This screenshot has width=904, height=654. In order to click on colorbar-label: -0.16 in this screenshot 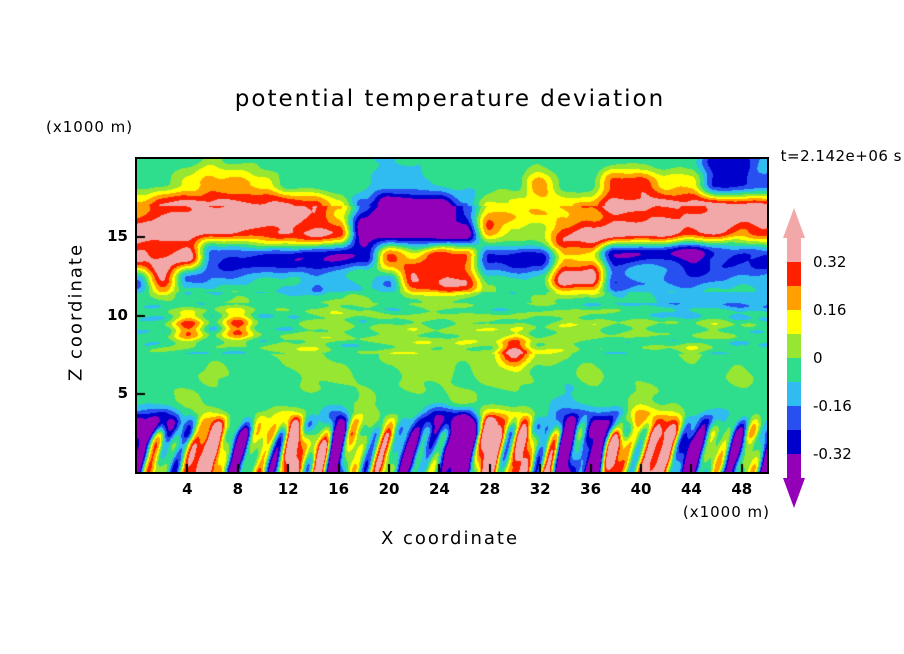, I will do `click(832, 406)`.